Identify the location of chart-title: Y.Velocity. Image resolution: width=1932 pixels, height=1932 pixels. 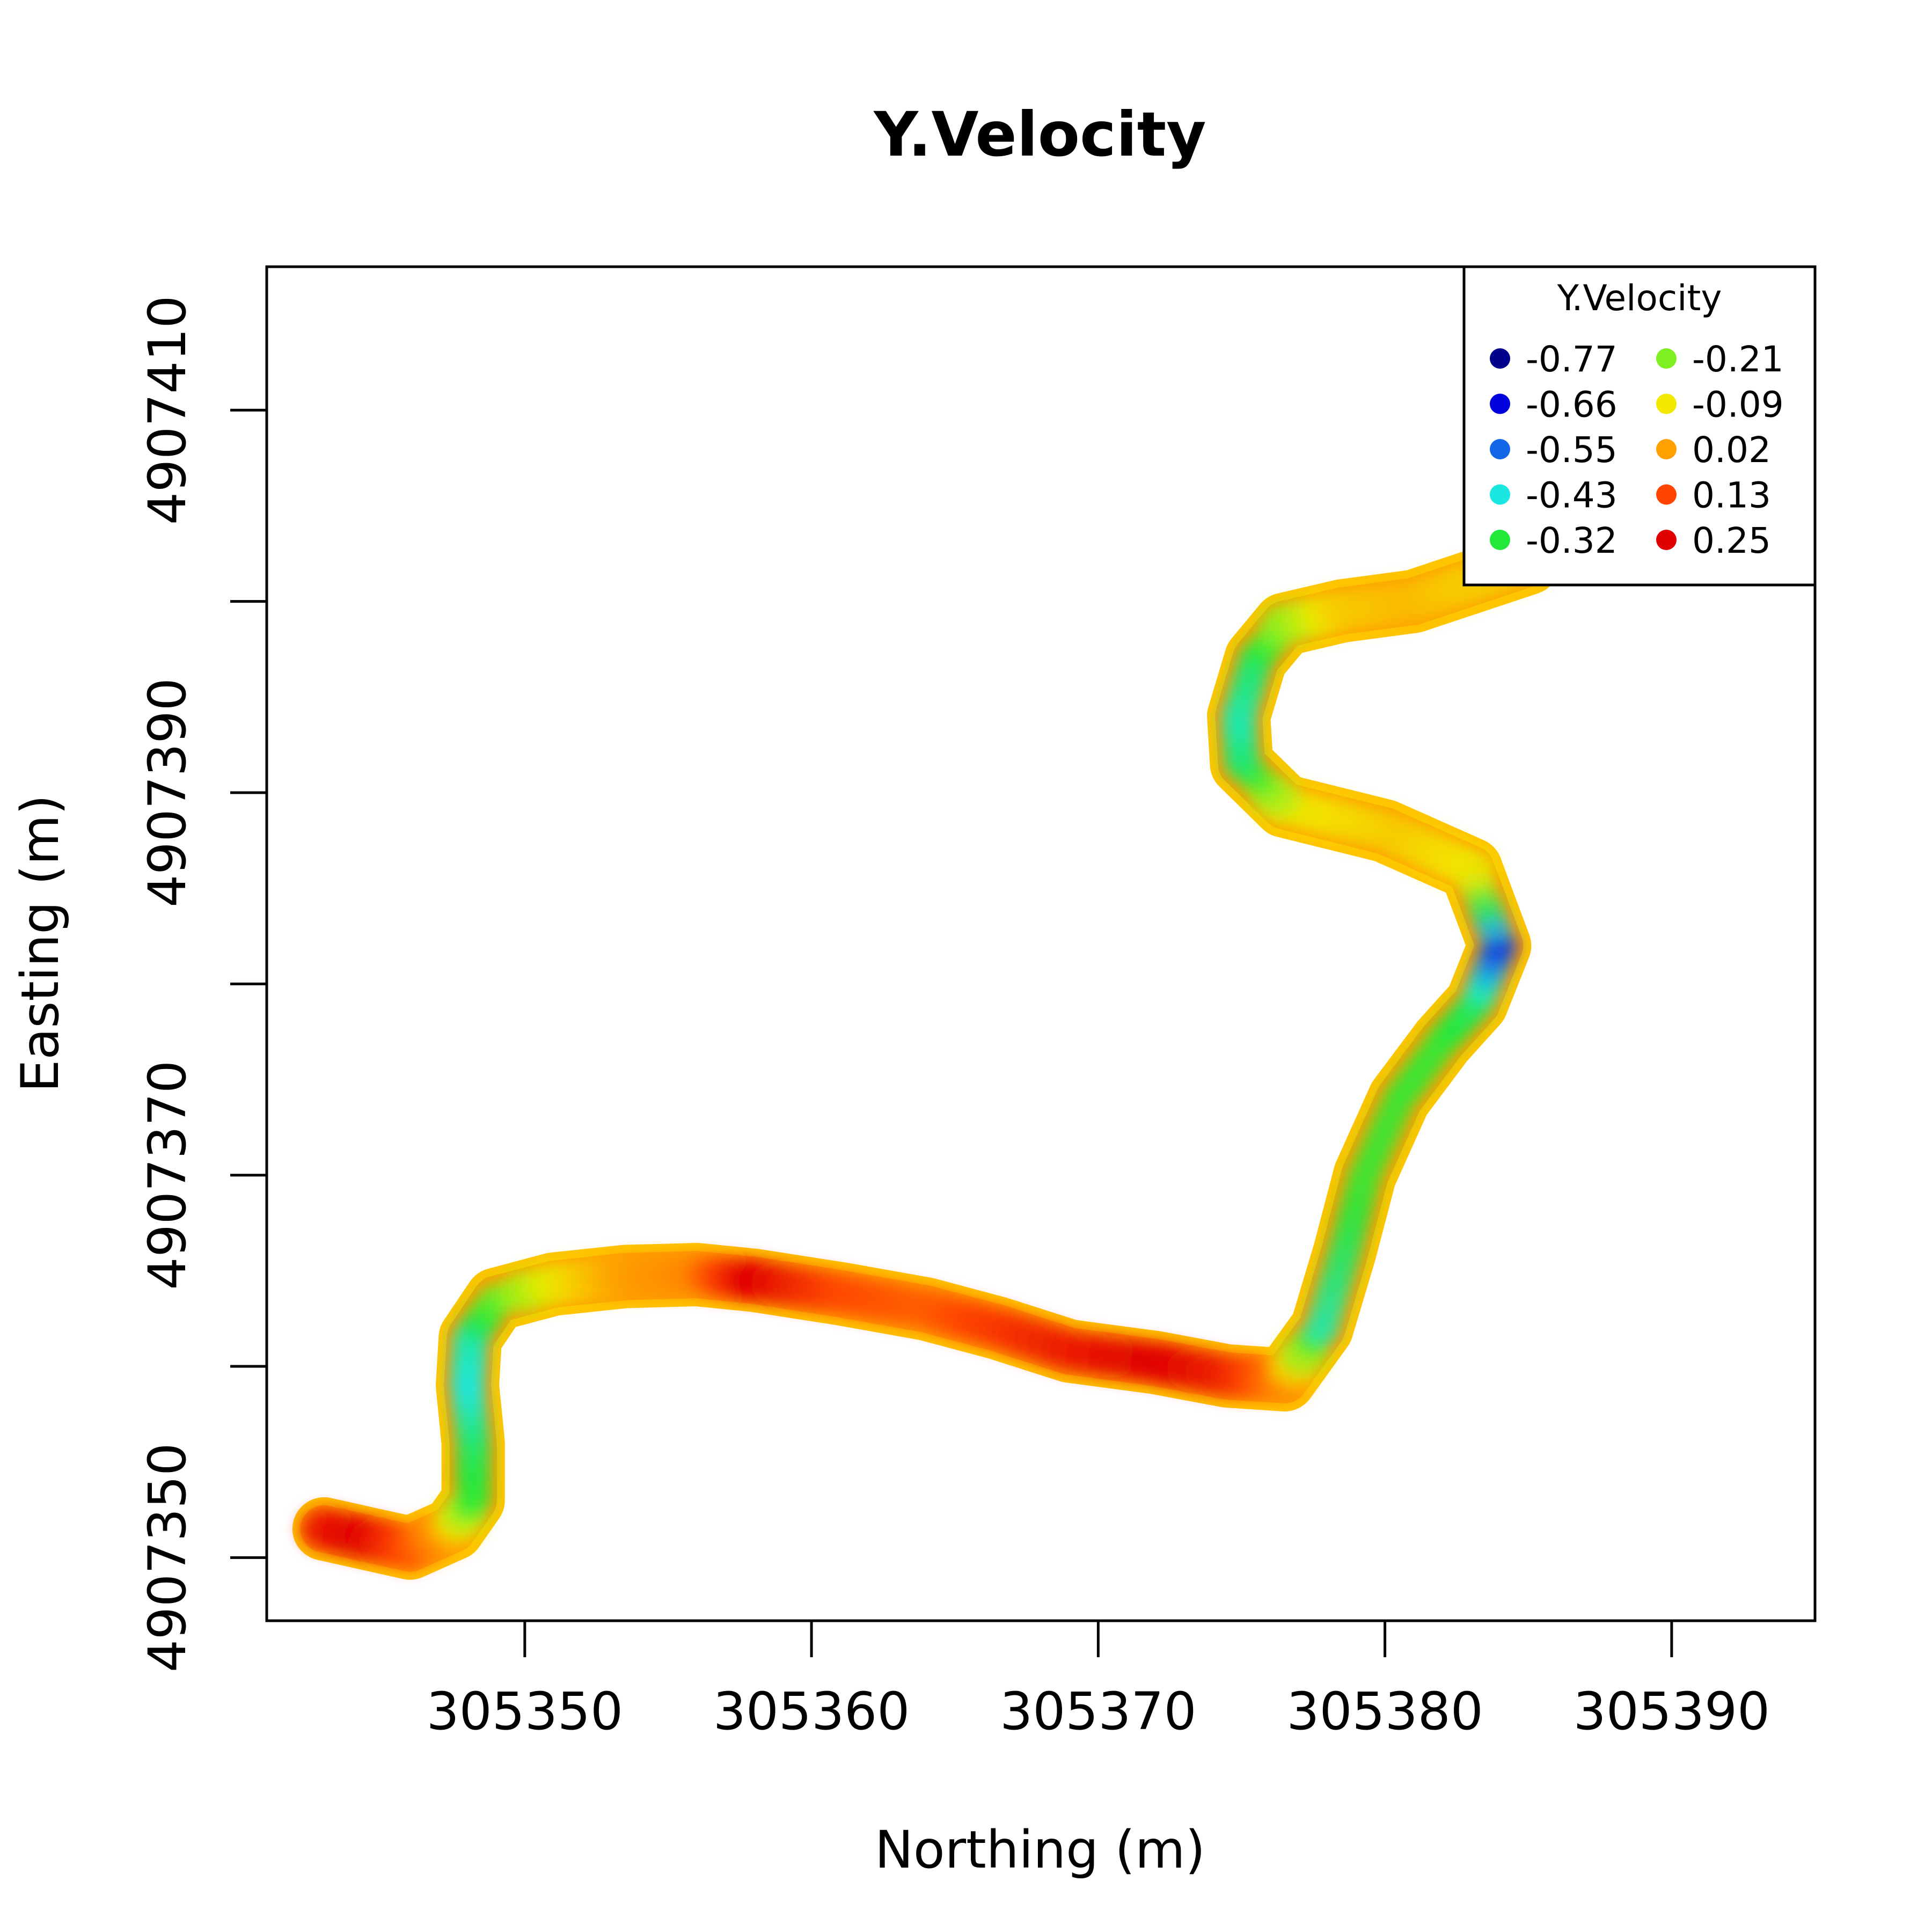
(1039, 134).